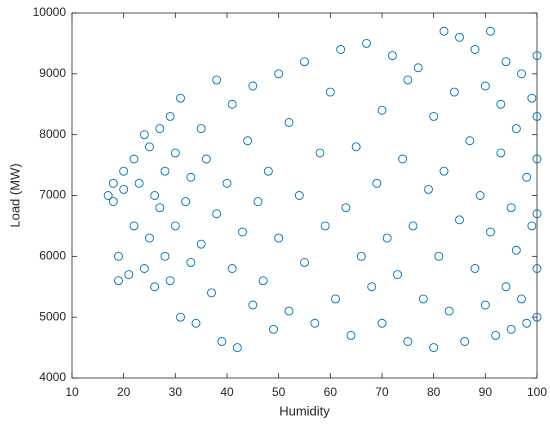  I want to click on y-axis-label: Load (MW), so click(14, 195).